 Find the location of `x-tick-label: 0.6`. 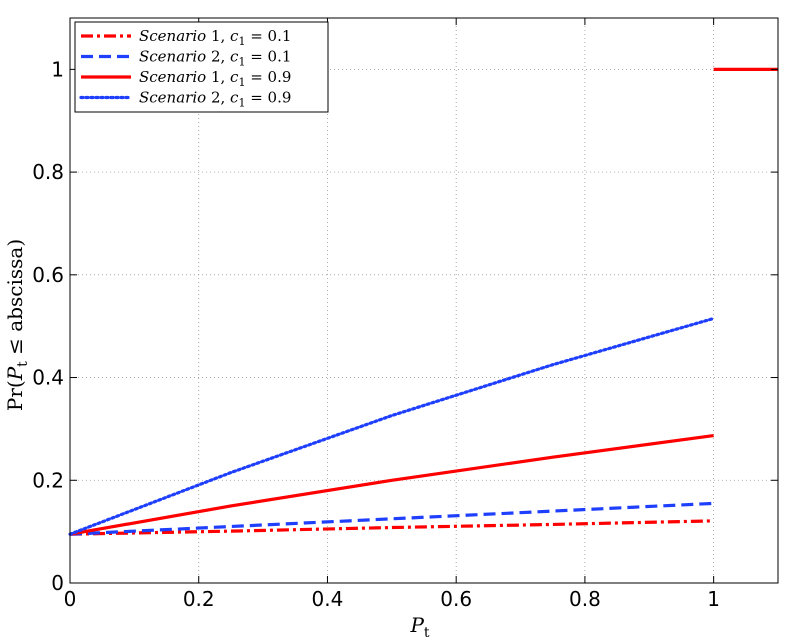

x-tick-label: 0.6 is located at coordinates (456, 599).